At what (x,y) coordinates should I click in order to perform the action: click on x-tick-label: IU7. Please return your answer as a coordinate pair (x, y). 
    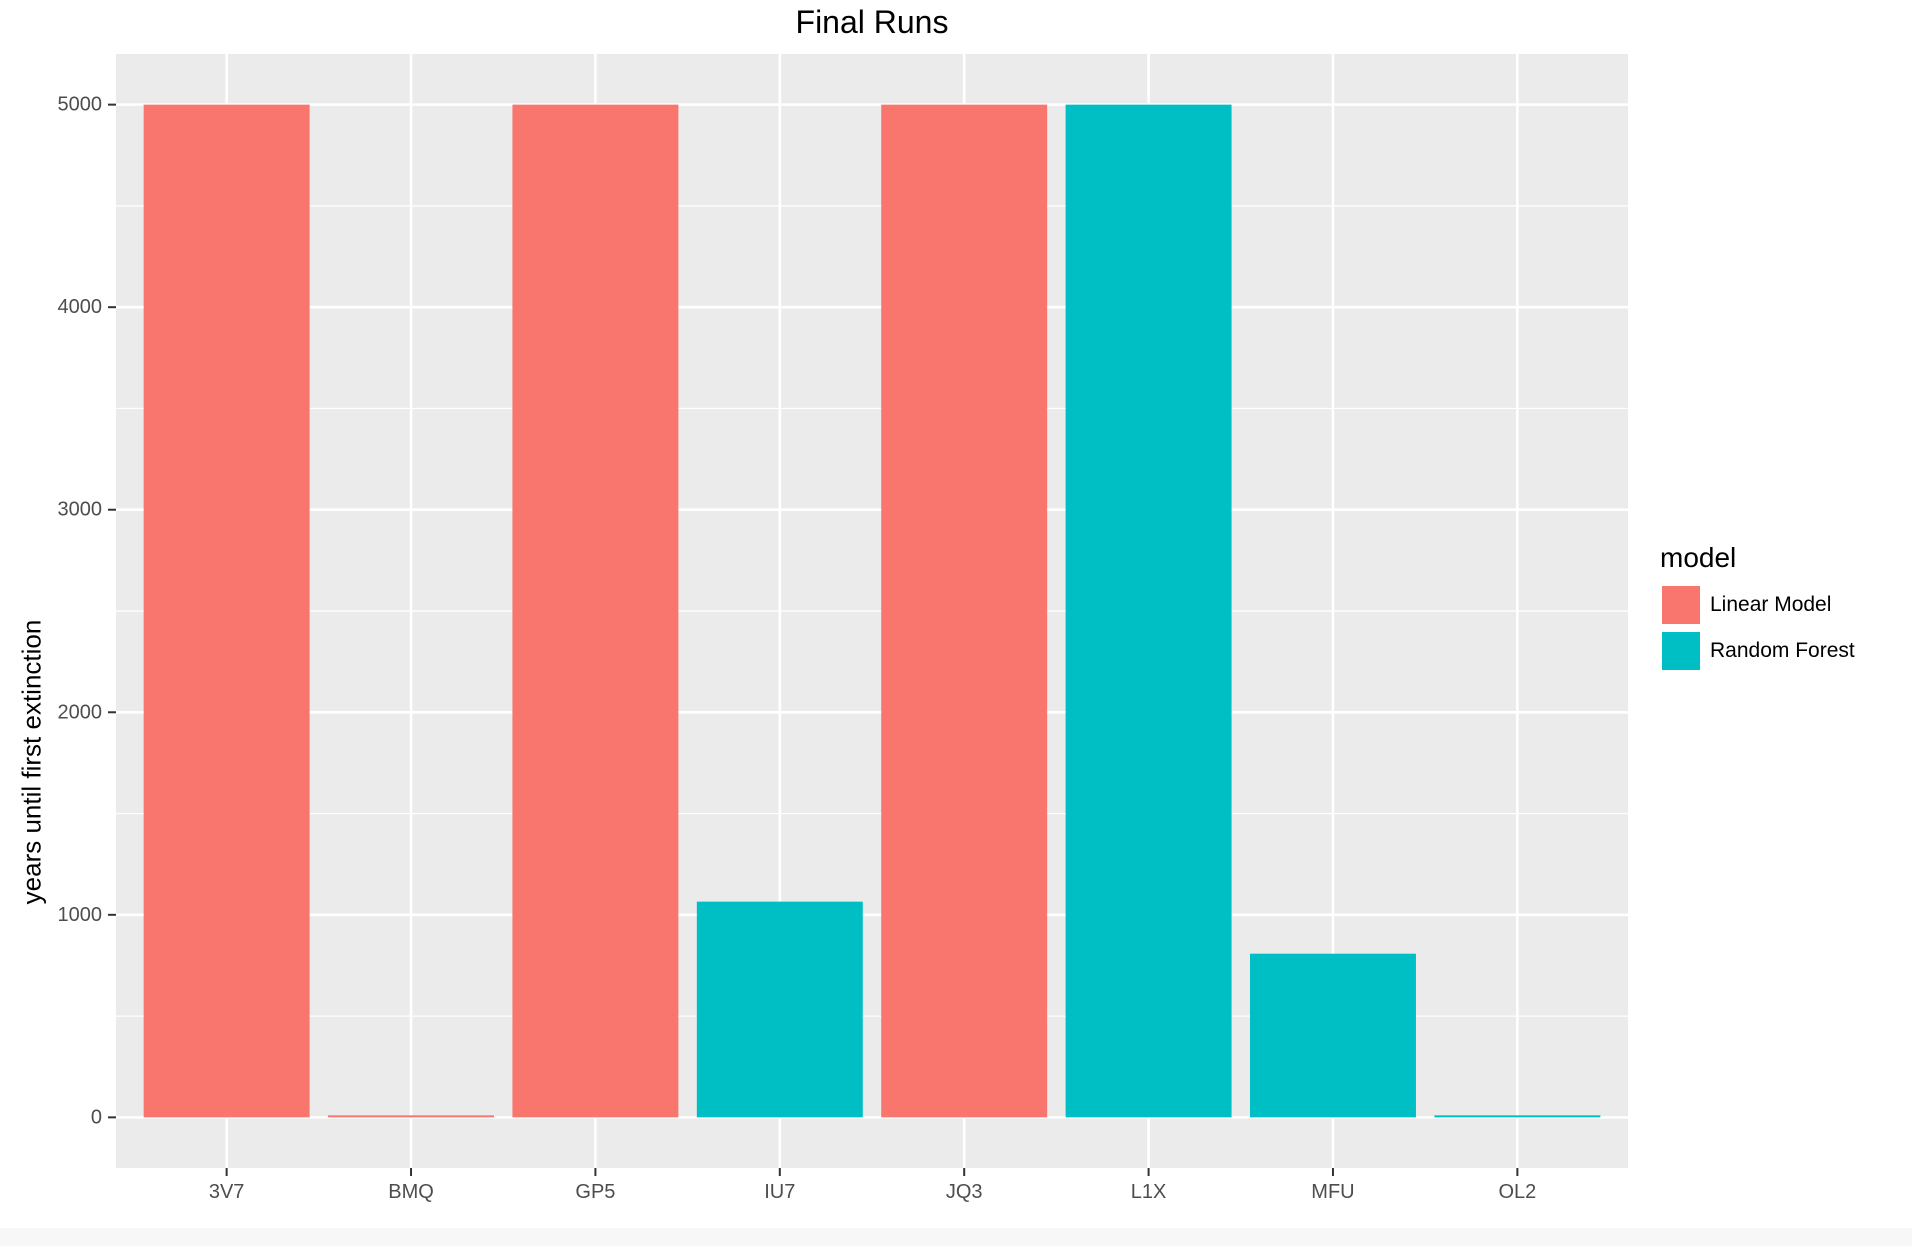
    Looking at the image, I should click on (779, 1192).